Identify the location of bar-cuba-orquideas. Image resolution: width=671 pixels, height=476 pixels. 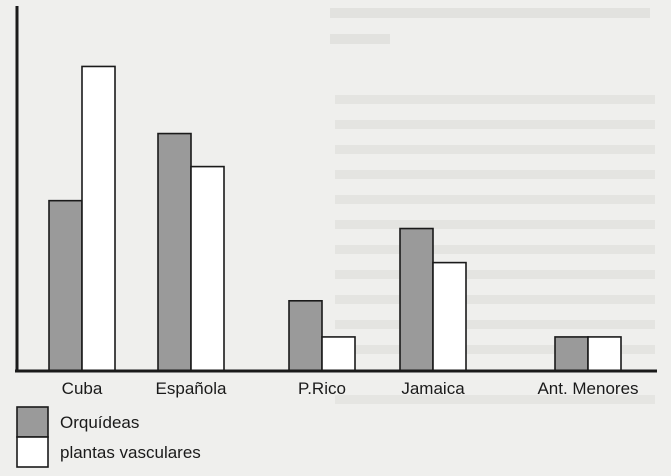
(65, 285).